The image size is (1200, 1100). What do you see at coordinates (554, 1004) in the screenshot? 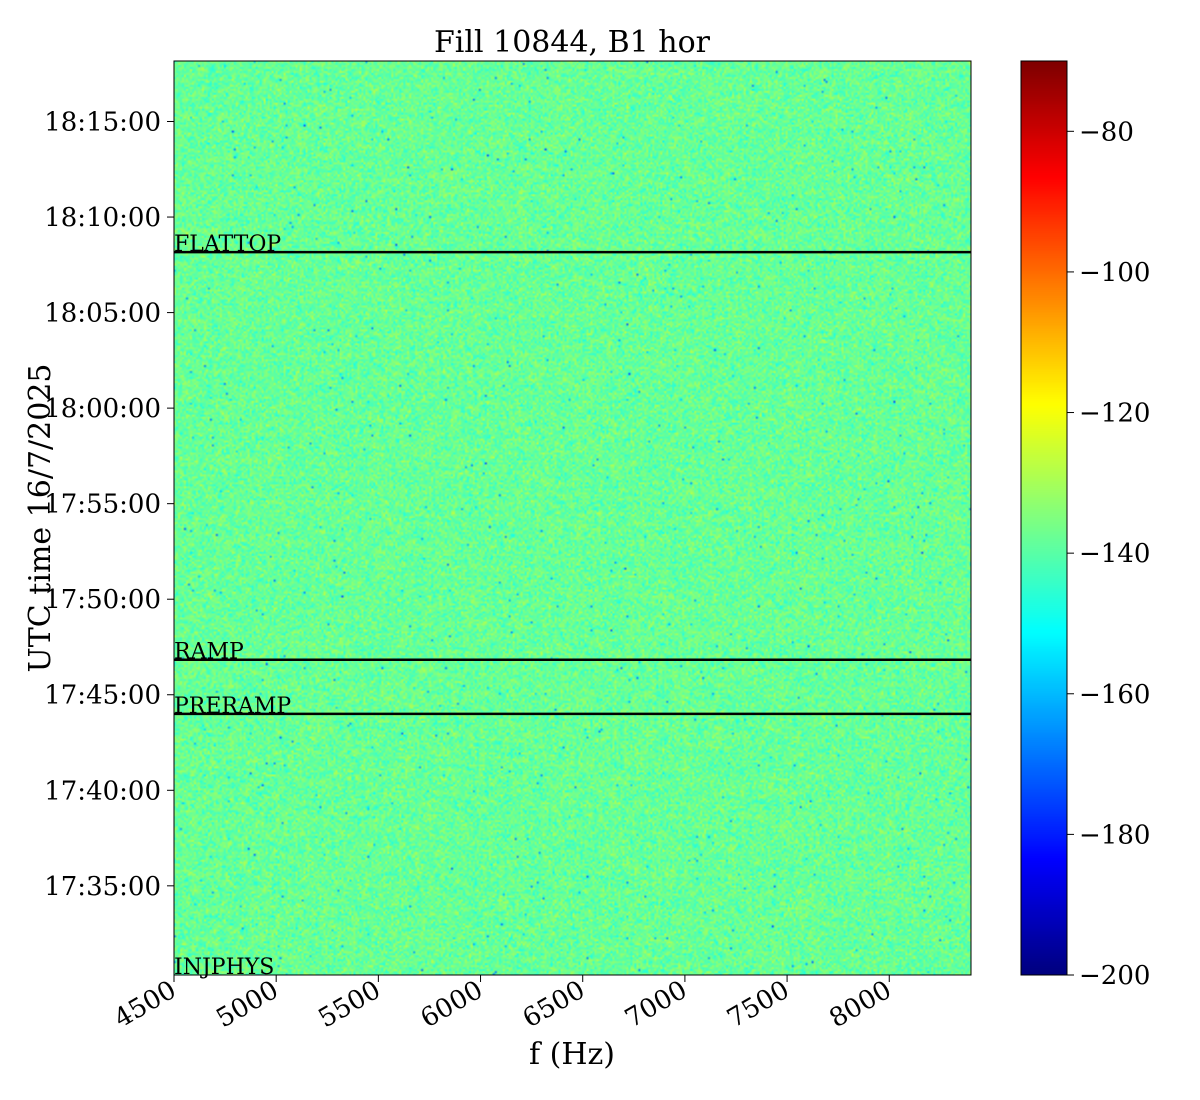
I see `x-tick-label: 6500` at bounding box center [554, 1004].